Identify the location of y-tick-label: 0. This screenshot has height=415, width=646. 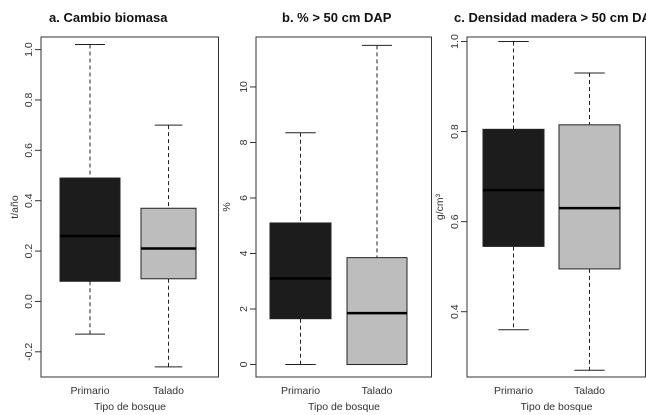
(244, 364).